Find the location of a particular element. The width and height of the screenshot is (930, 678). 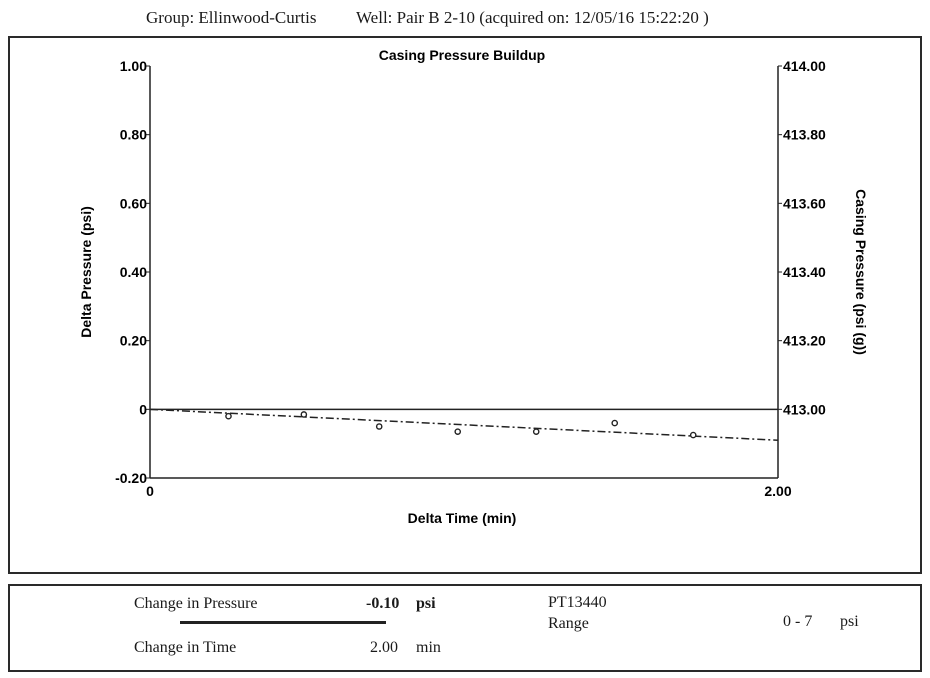

y2-tick-label: 413.80 is located at coordinates (804, 135).